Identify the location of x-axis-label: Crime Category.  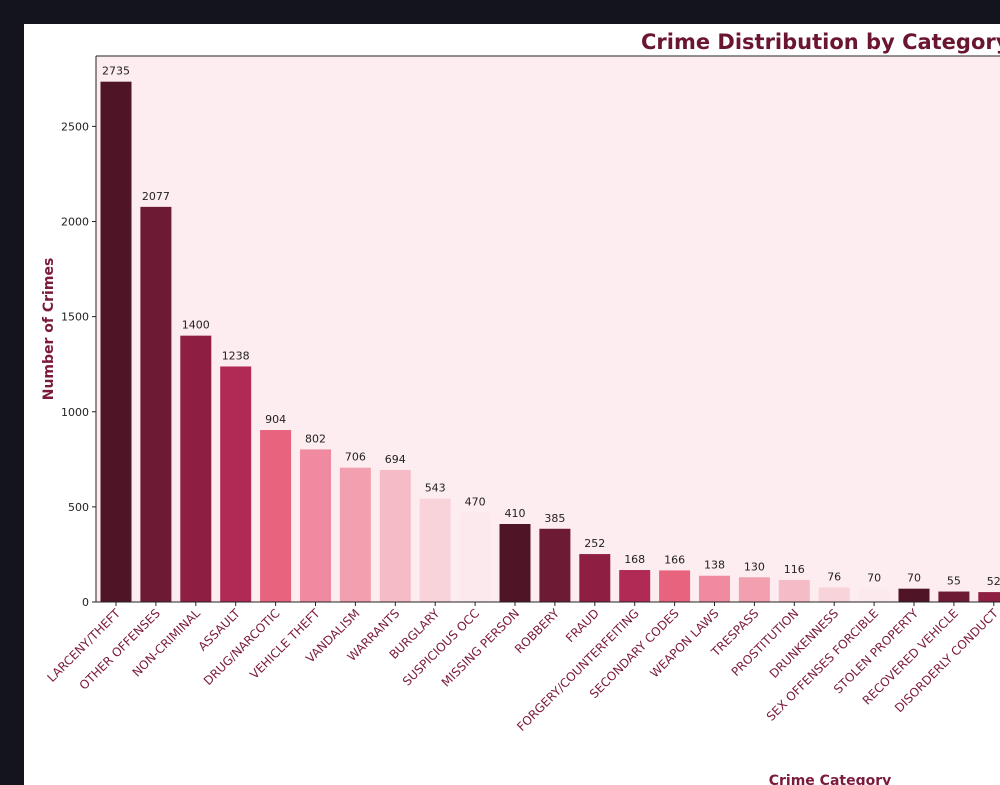
(830, 779).